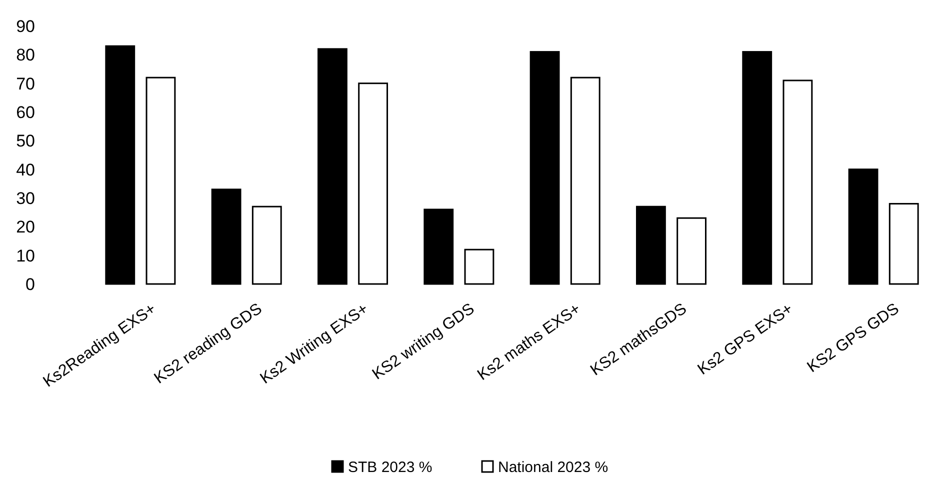 The image size is (944, 494). Describe the element at coordinates (25, 141) in the screenshot. I see `y-tick-label: 50` at that location.